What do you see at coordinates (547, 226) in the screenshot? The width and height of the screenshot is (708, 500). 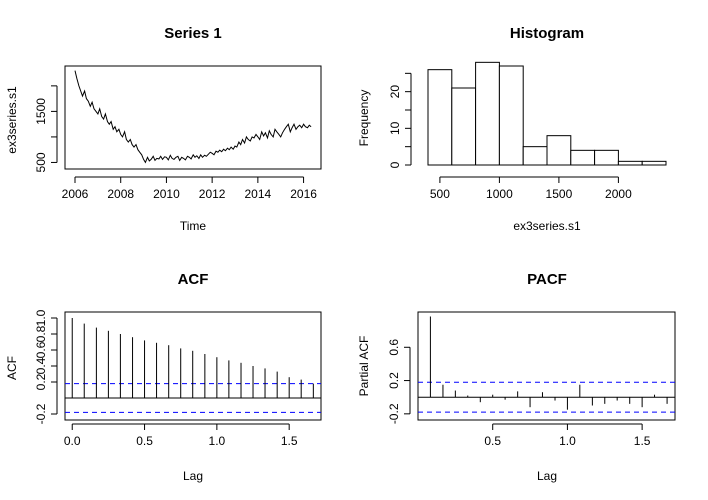 I see `histogram-xlabel: ex3series.s1` at bounding box center [547, 226].